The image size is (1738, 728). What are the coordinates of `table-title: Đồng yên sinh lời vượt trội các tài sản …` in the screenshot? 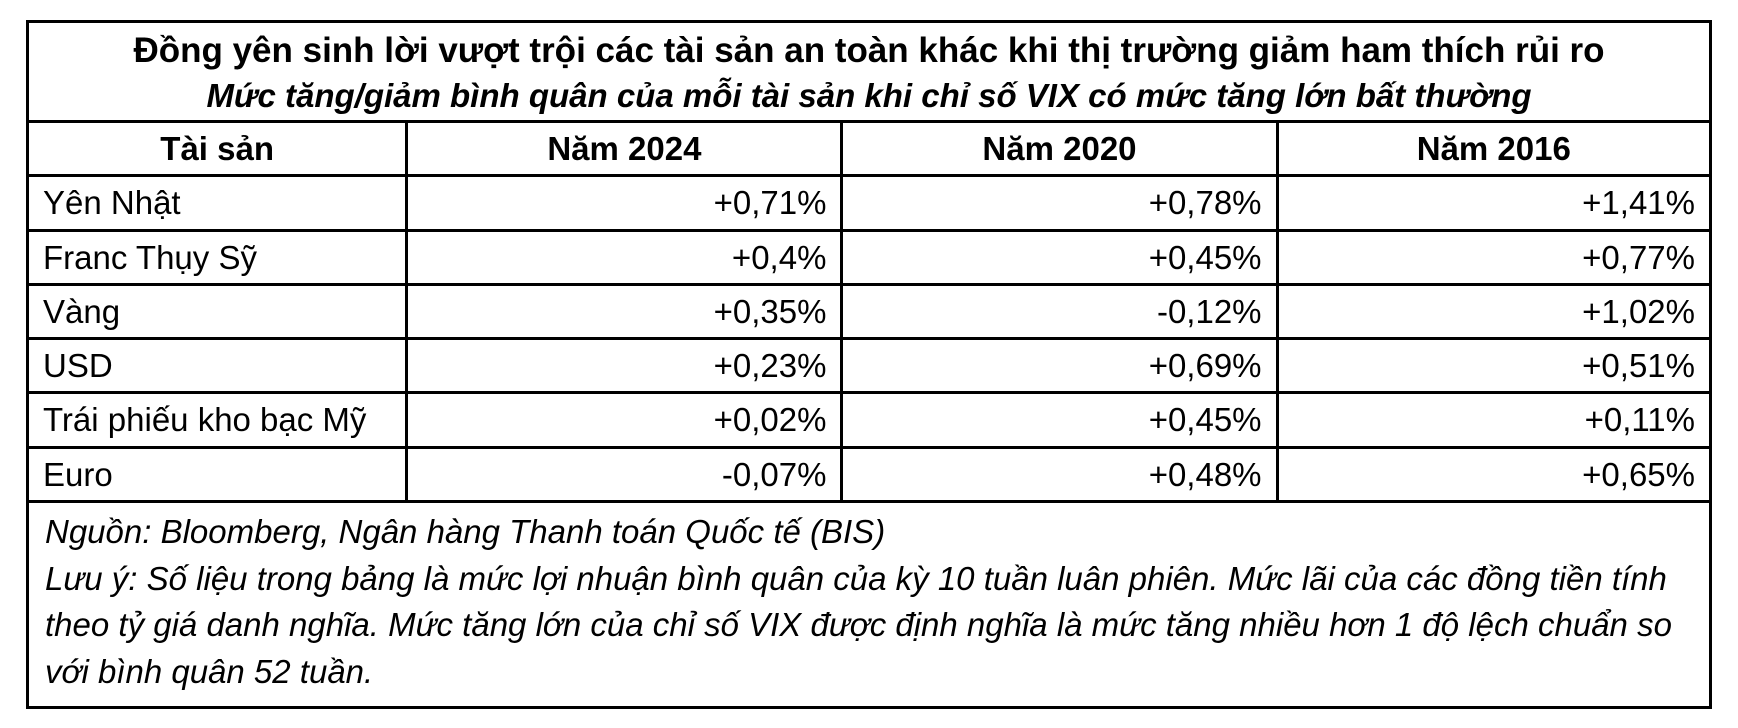 It's located at (869, 50).